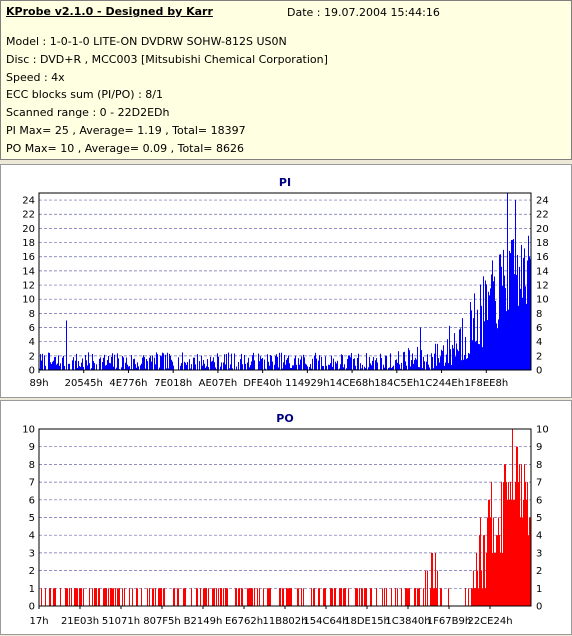 The width and height of the screenshot is (572, 636). What do you see at coordinates (80, 621) in the screenshot?
I see `po-x-tick-label: 21E03h` at bounding box center [80, 621].